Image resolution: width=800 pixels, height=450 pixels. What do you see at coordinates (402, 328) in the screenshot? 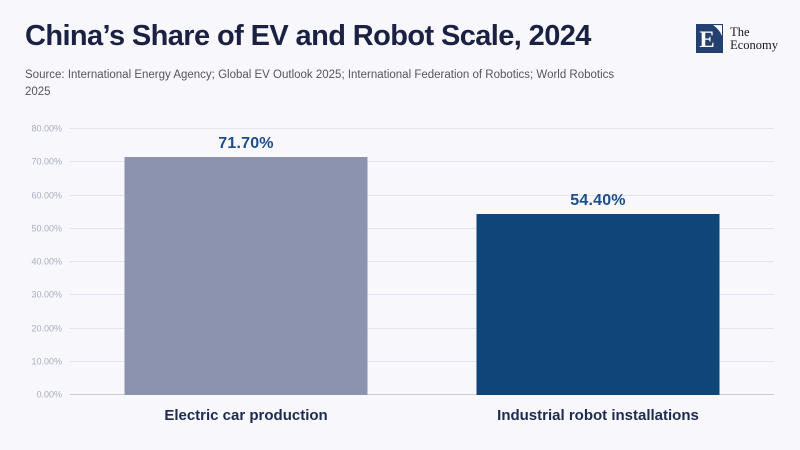
I see `gridline: 20.00%` at bounding box center [402, 328].